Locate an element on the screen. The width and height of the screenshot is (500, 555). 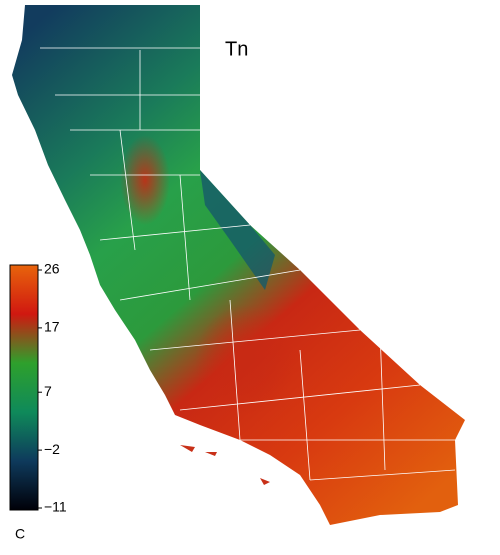
colorbar-tick-label: −2 is located at coordinates (52, 449).